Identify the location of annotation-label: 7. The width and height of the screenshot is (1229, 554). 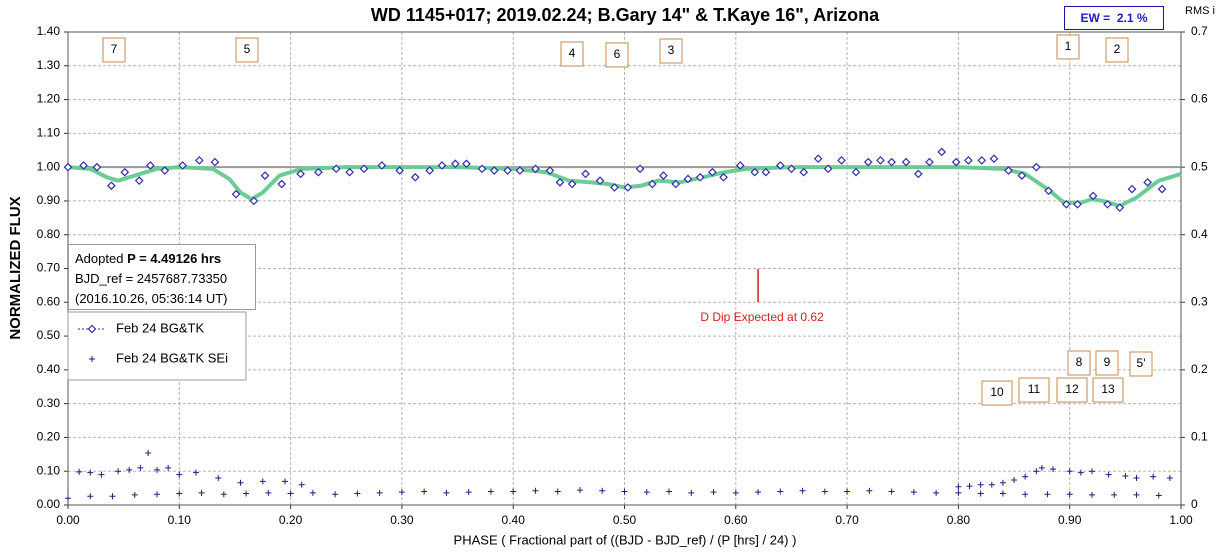
(114, 49).